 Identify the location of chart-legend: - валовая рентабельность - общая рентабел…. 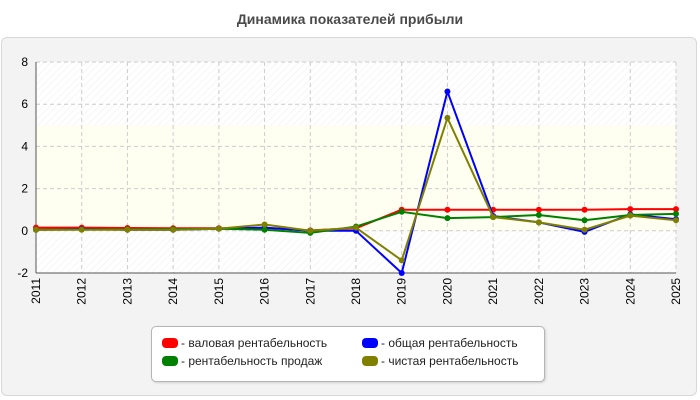
(348, 354).